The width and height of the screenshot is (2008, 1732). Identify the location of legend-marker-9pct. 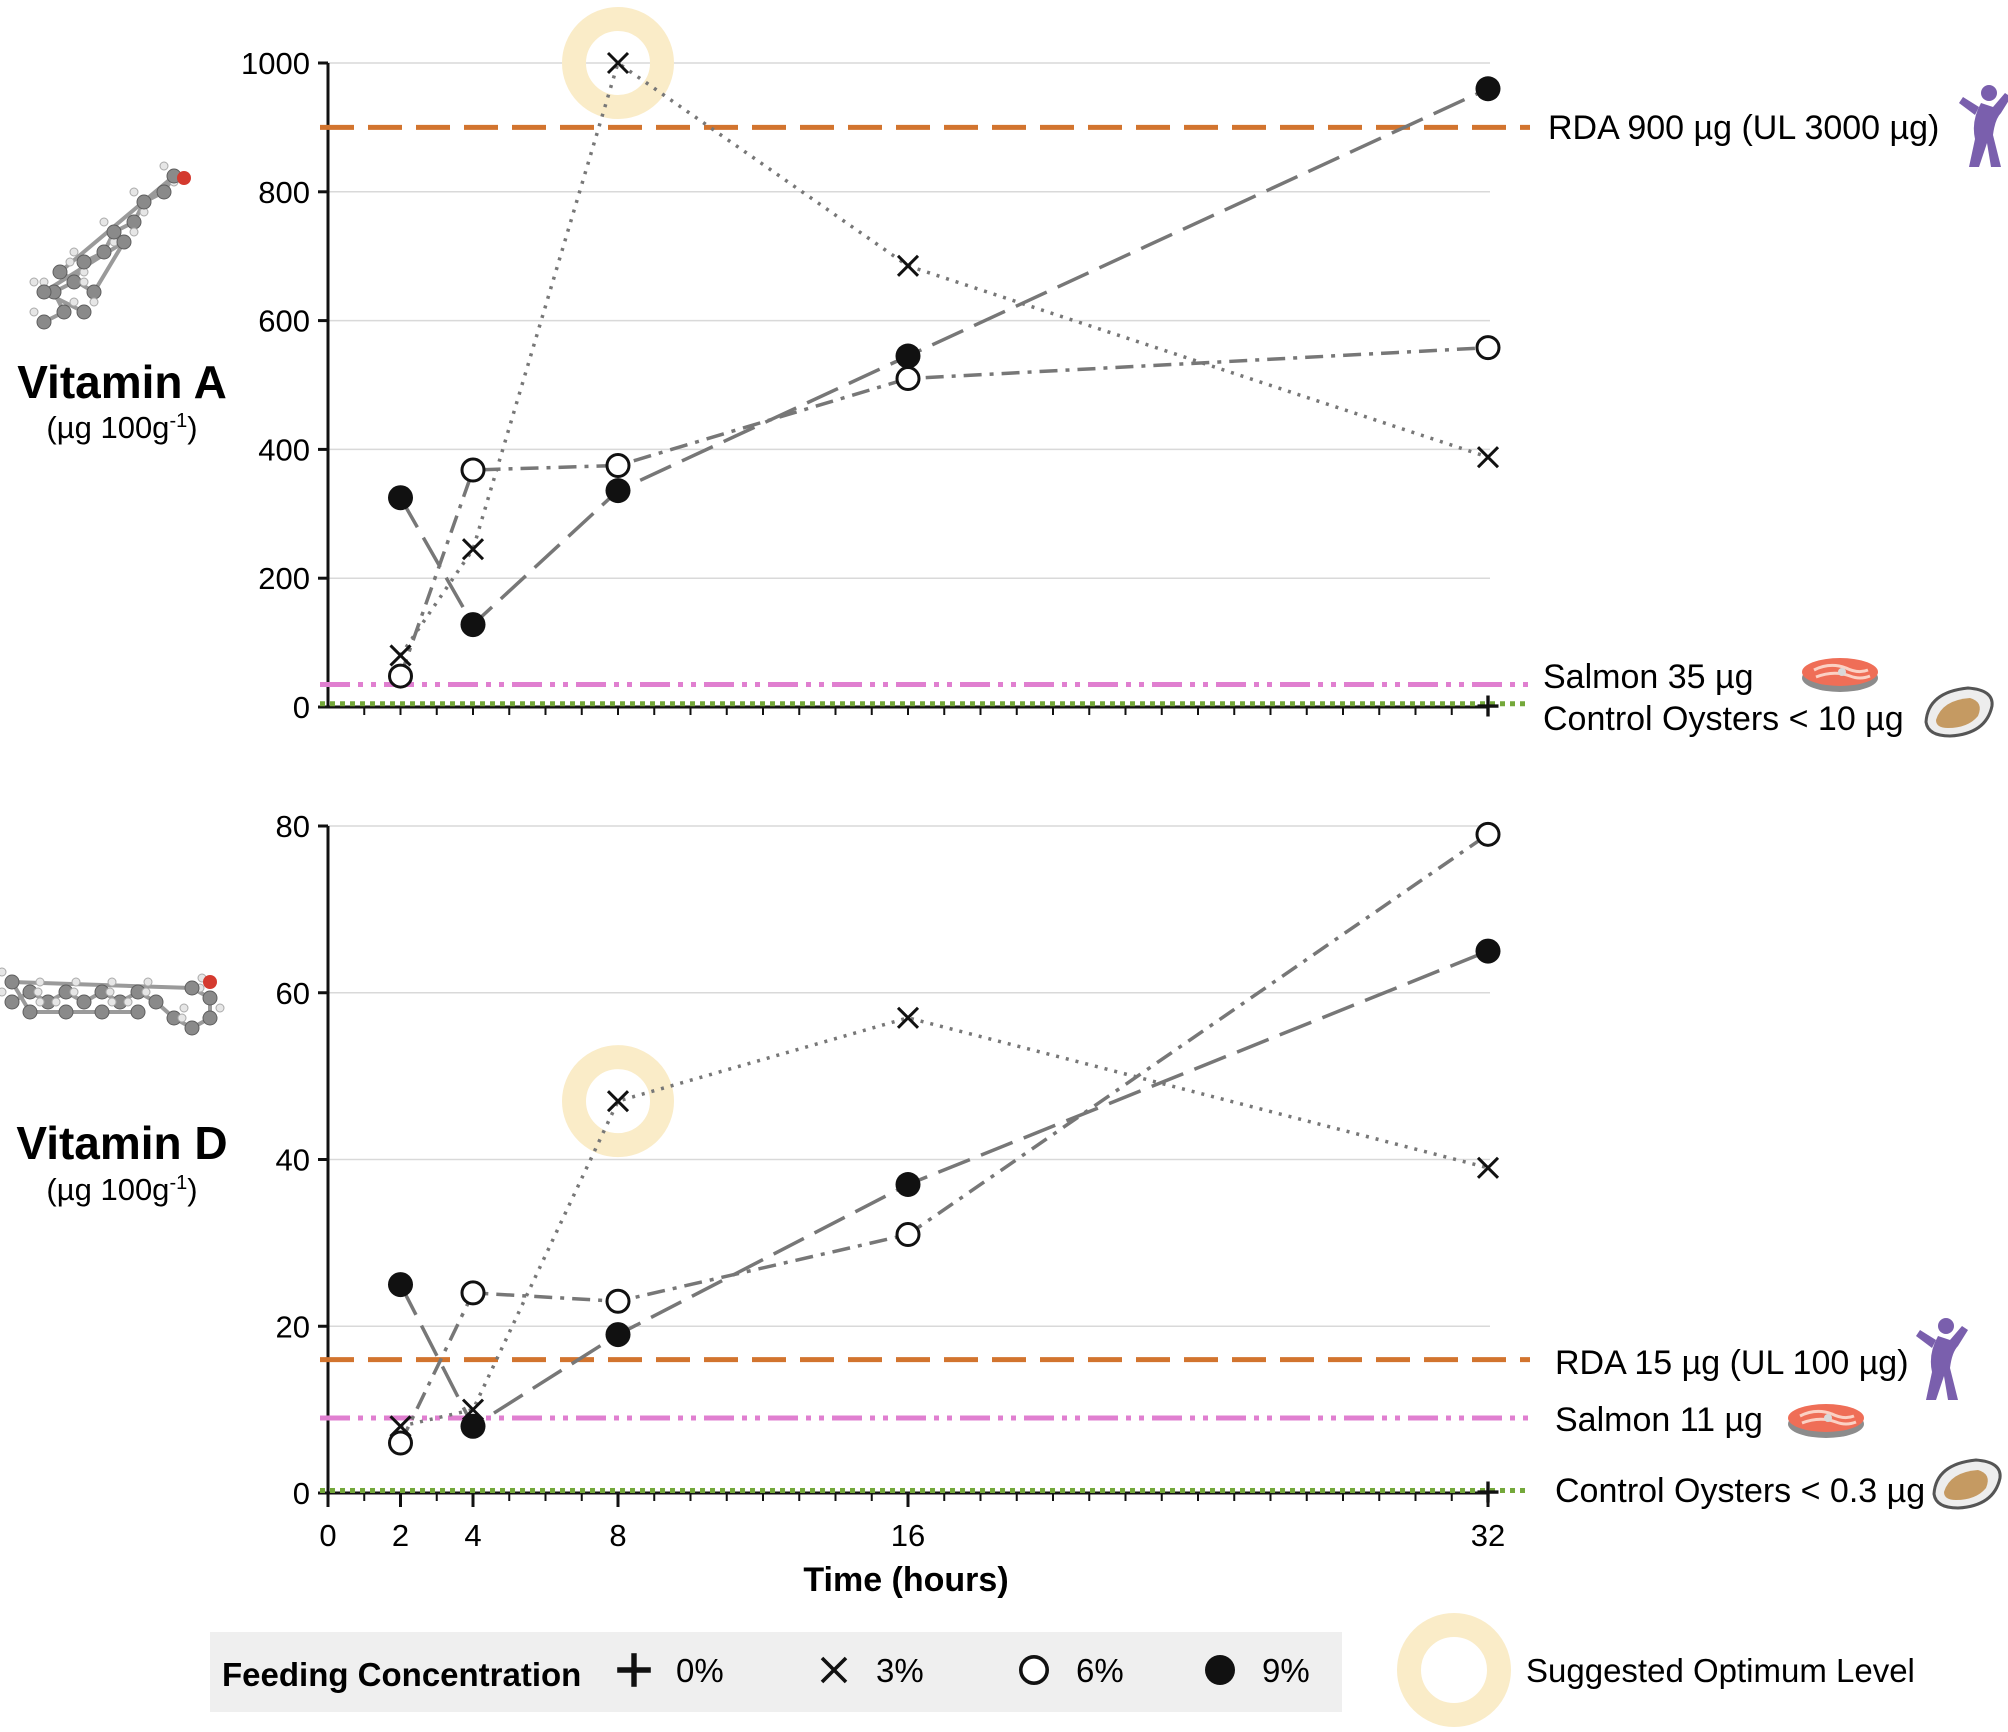
(1220, 1670).